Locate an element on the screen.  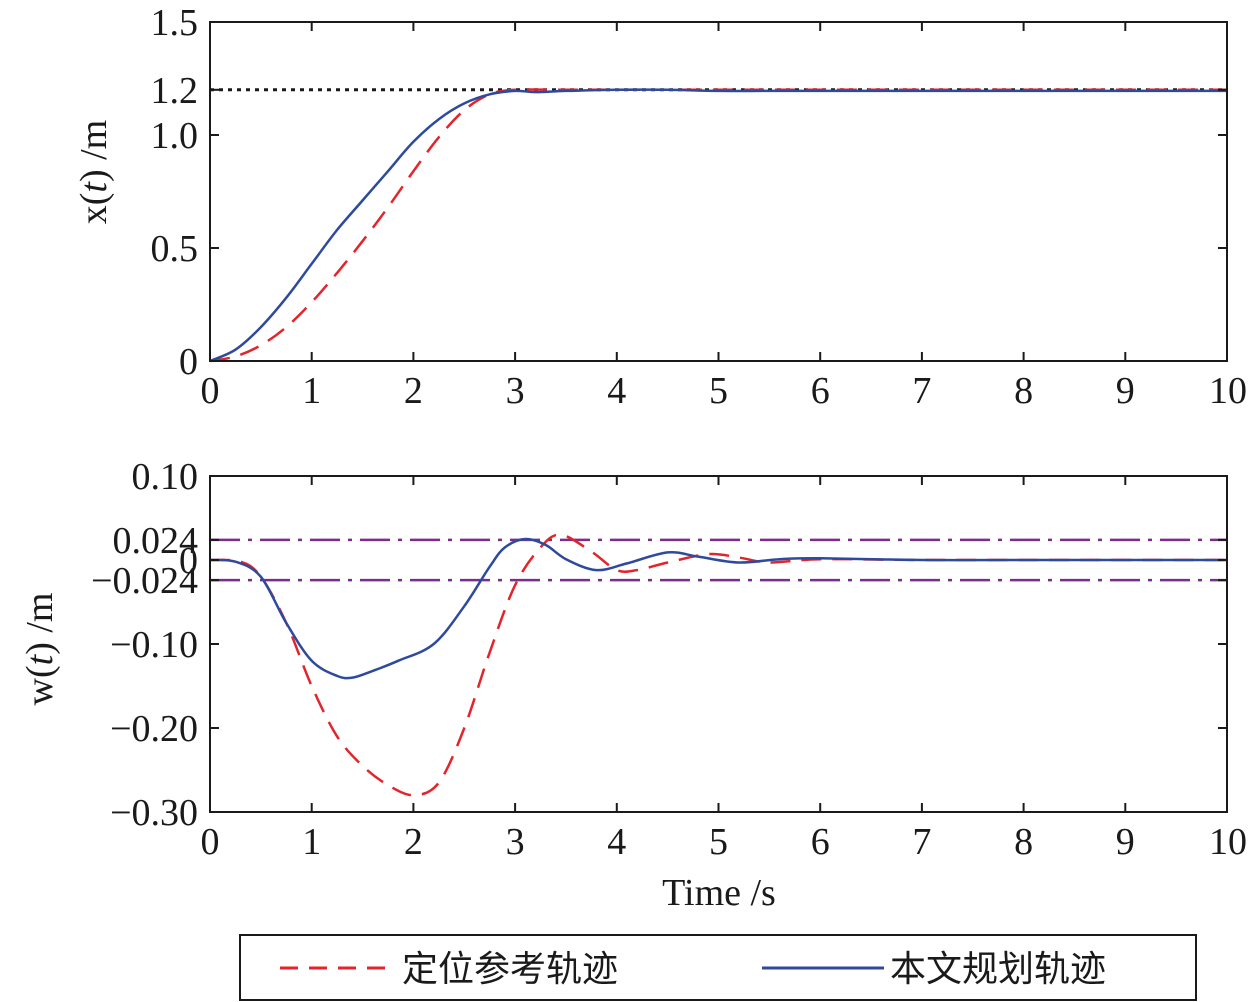
position-x-tick-label: 1 is located at coordinates (311, 391).